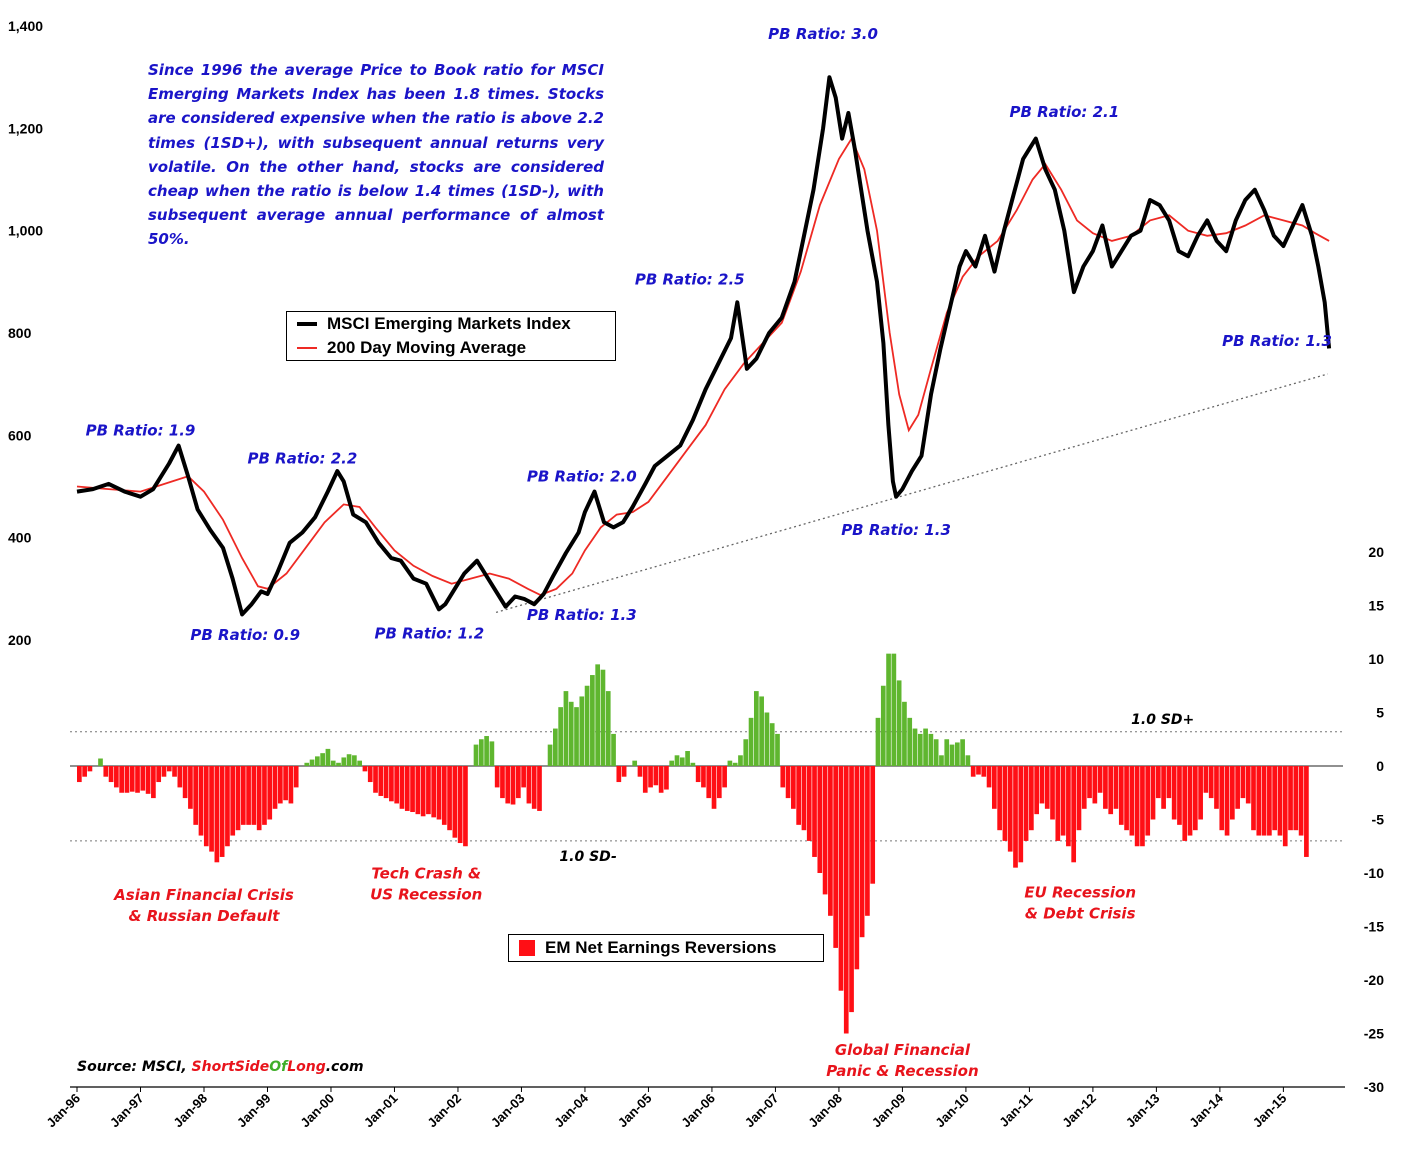 Image resolution: width=1404 pixels, height=1158 pixels. What do you see at coordinates (1374, 1087) in the screenshot?
I see `right-tick-label: -30` at bounding box center [1374, 1087].